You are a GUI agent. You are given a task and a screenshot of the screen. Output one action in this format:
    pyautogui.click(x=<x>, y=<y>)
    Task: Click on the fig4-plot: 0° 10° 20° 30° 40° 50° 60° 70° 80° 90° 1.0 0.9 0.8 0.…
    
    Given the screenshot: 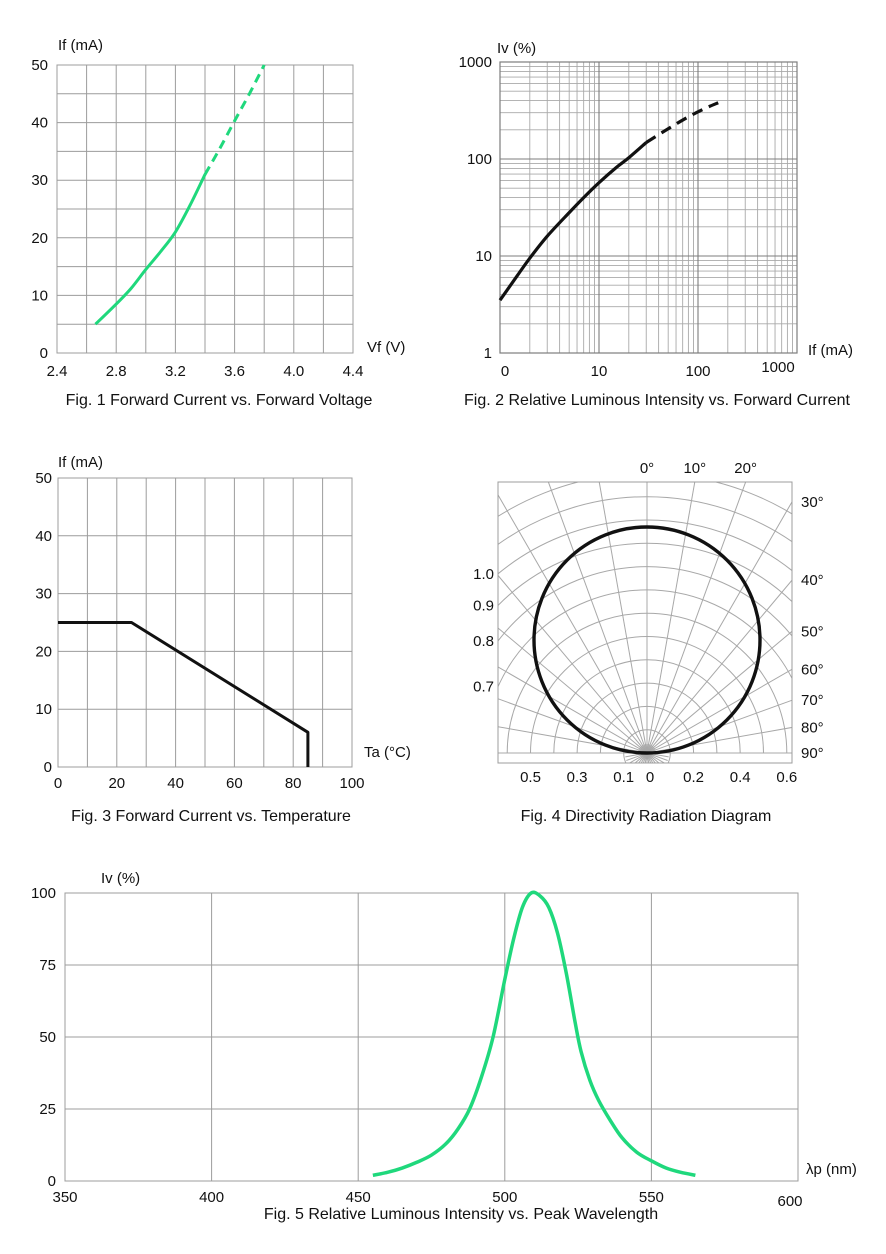 What is the action you would take?
    pyautogui.click(x=648, y=623)
    